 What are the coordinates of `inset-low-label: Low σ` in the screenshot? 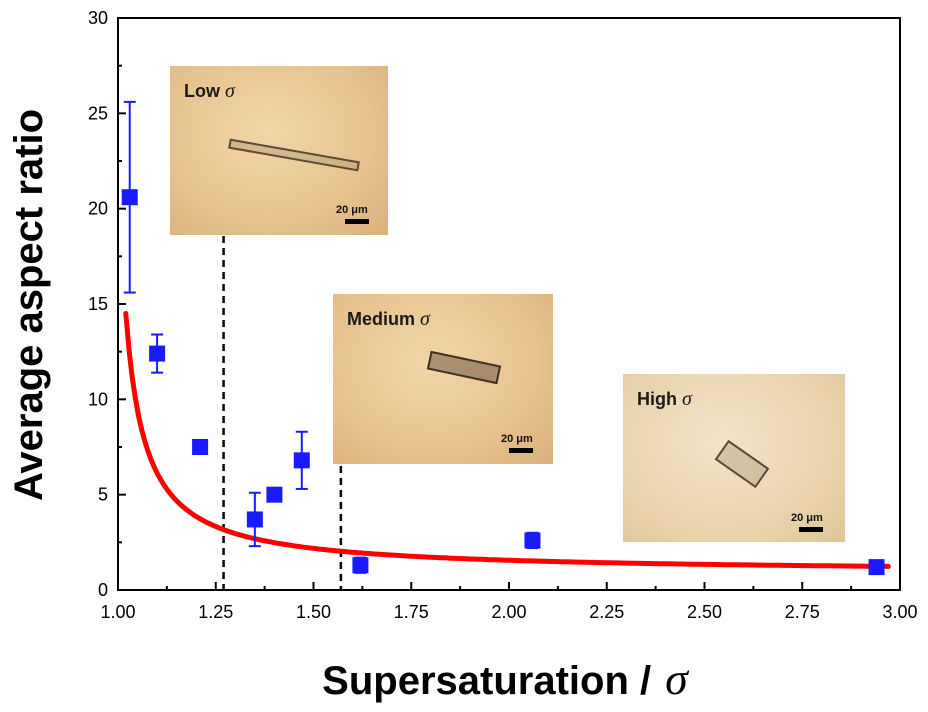 It's located at (209, 91).